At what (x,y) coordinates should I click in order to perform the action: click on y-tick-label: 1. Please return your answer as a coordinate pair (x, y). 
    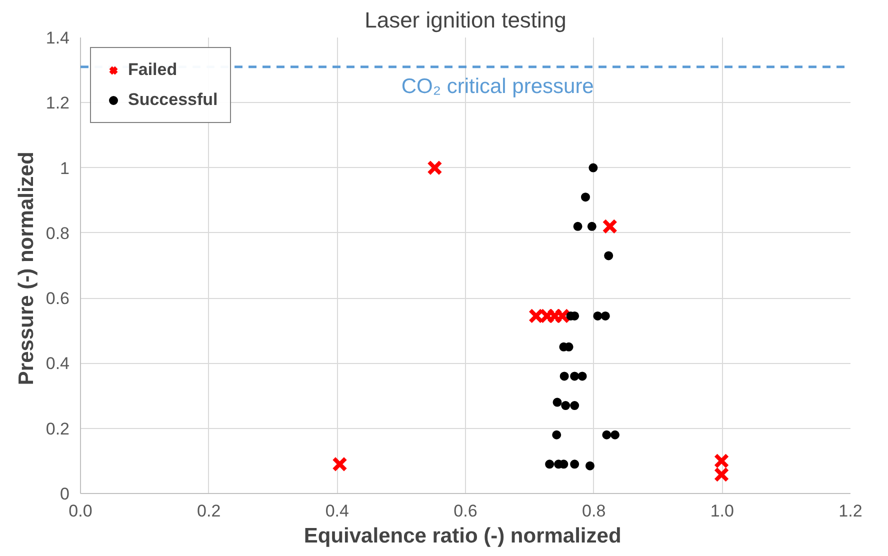
    Looking at the image, I should click on (65, 168).